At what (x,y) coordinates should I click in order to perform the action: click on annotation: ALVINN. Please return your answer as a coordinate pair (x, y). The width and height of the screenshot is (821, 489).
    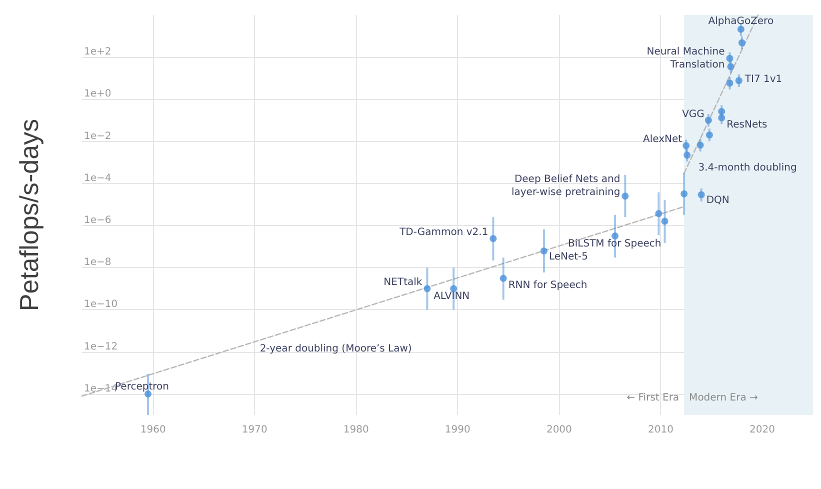
    Looking at the image, I should click on (452, 296).